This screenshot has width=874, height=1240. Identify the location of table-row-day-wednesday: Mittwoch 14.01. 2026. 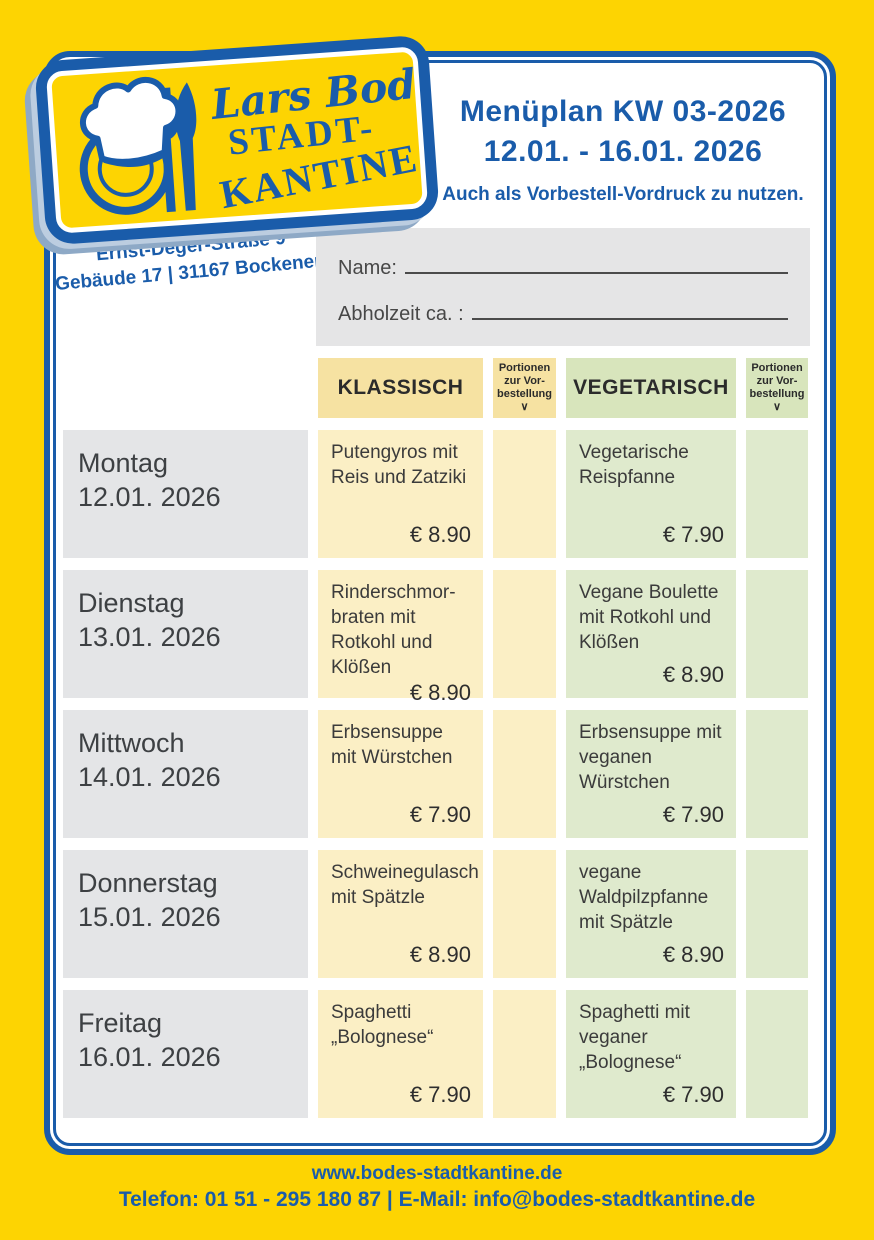
(185, 774).